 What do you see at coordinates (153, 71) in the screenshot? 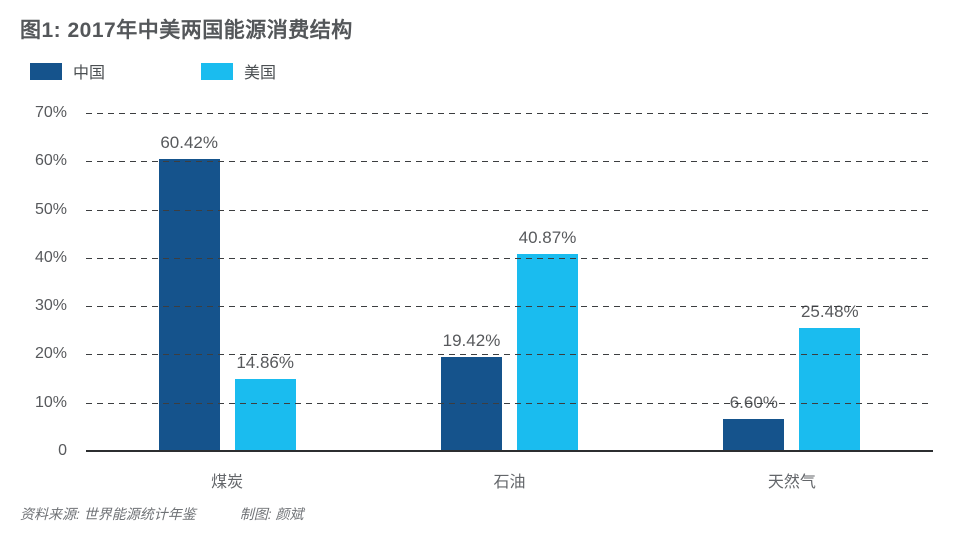
I see `legend: 中国 美国` at bounding box center [153, 71].